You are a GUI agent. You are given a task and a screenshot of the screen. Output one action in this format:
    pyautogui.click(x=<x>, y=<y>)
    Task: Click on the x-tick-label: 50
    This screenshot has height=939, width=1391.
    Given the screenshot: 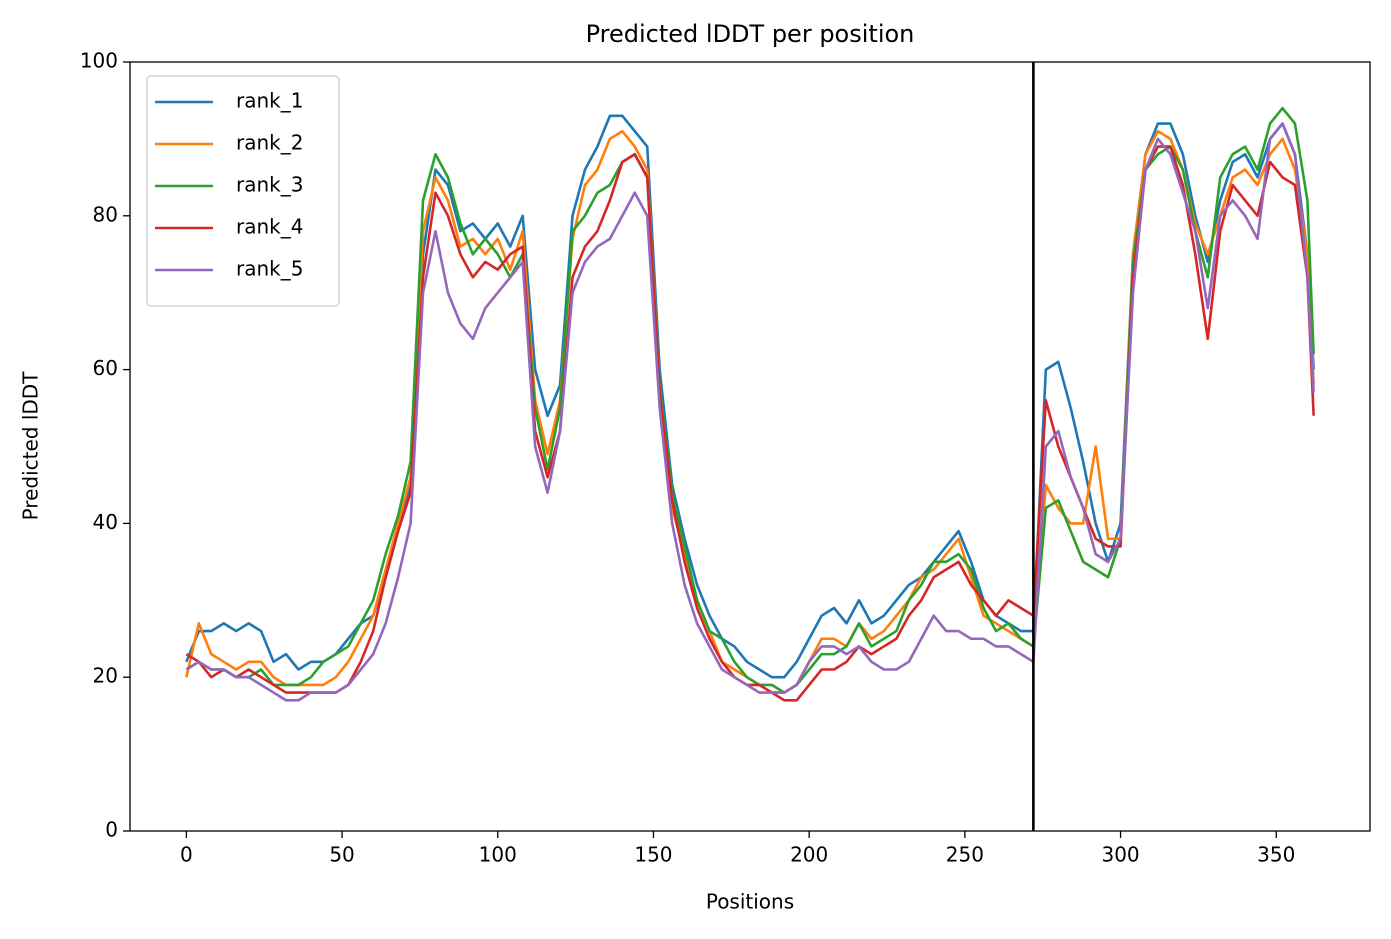 What is the action you would take?
    pyautogui.click(x=341, y=855)
    